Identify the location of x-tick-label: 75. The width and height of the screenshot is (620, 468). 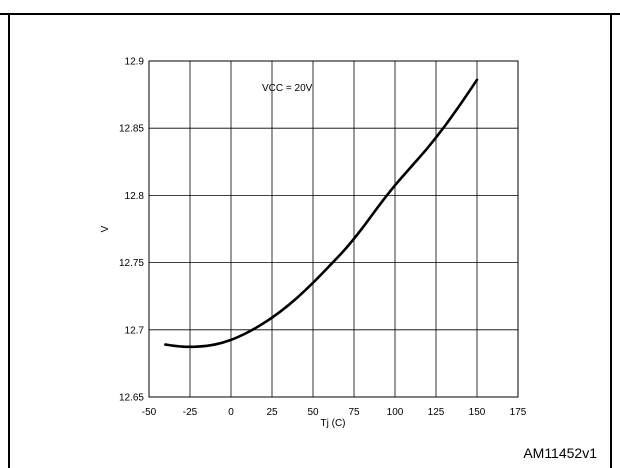
(354, 412).